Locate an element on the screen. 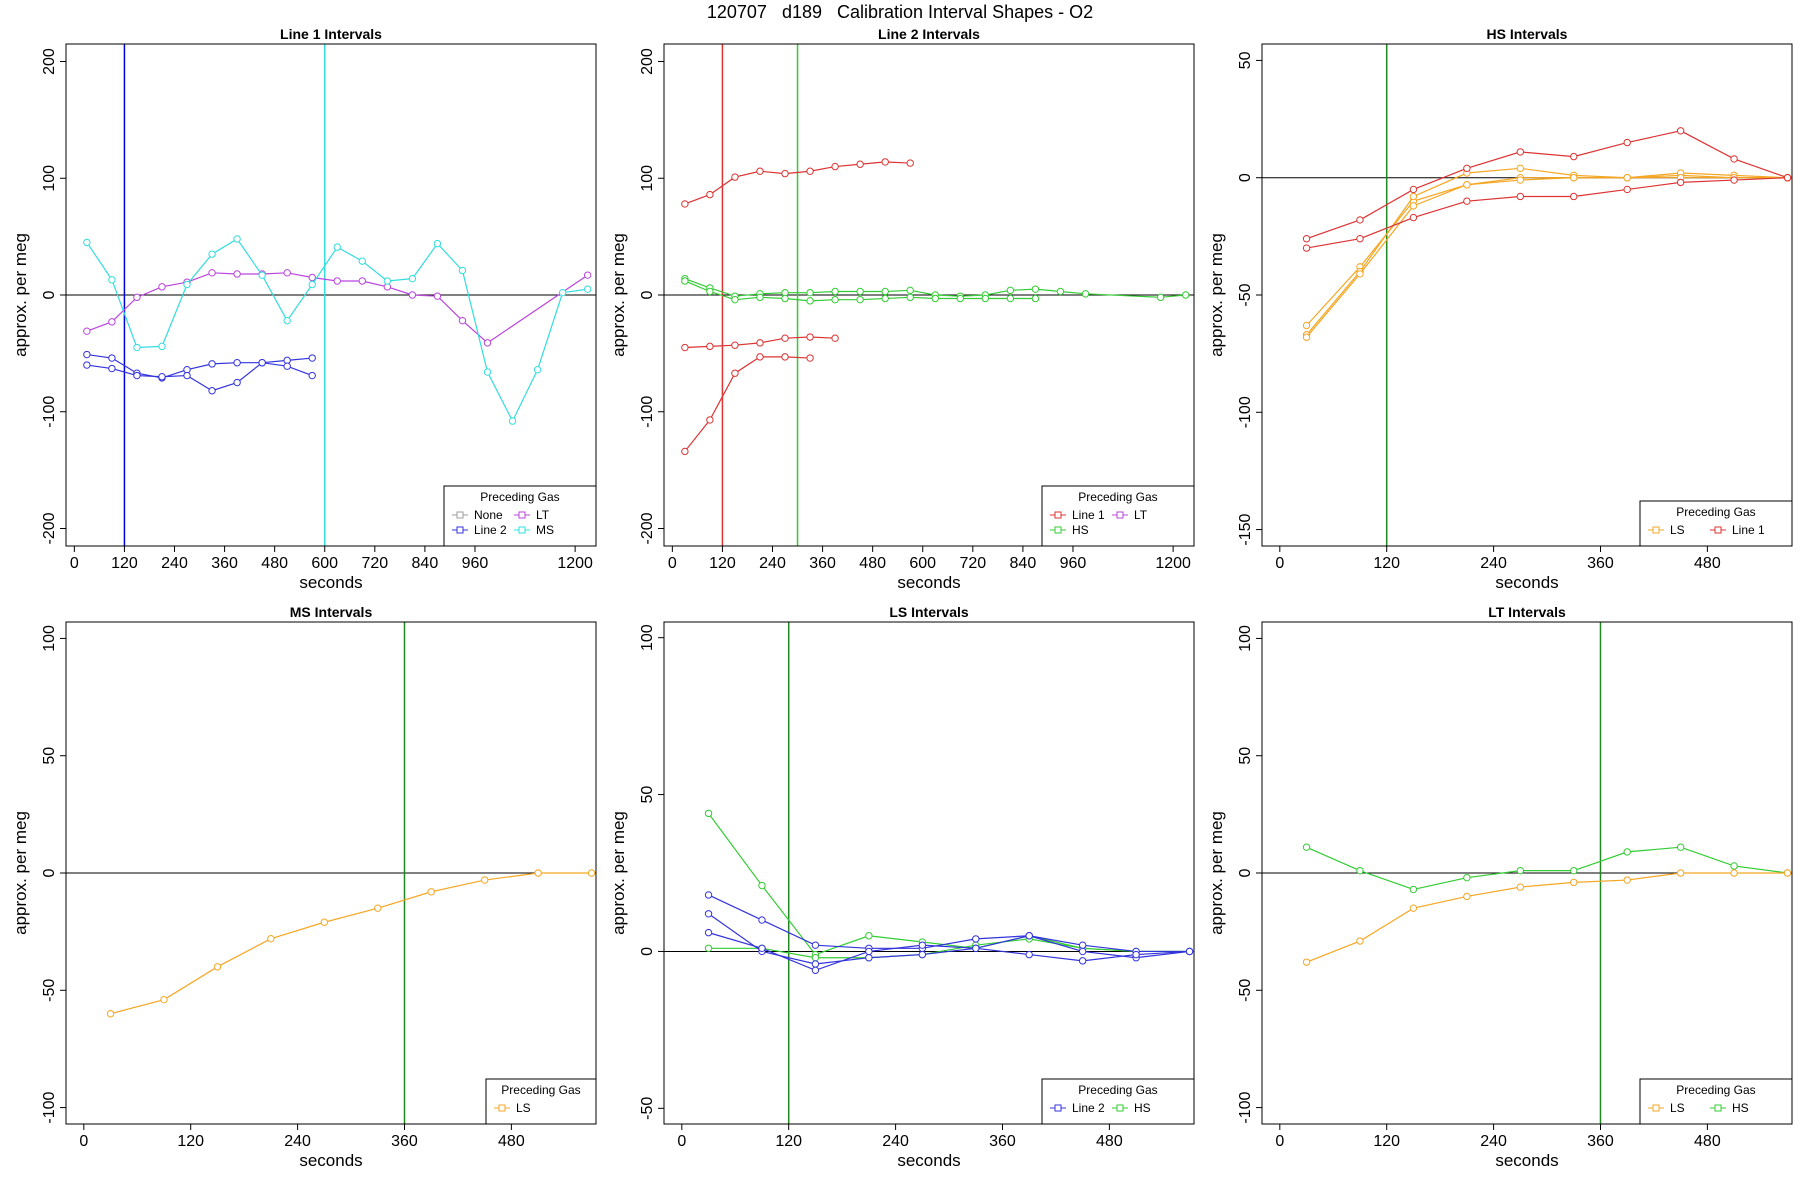  panel-title: Line 1 Intervals is located at coordinates (331, 34).